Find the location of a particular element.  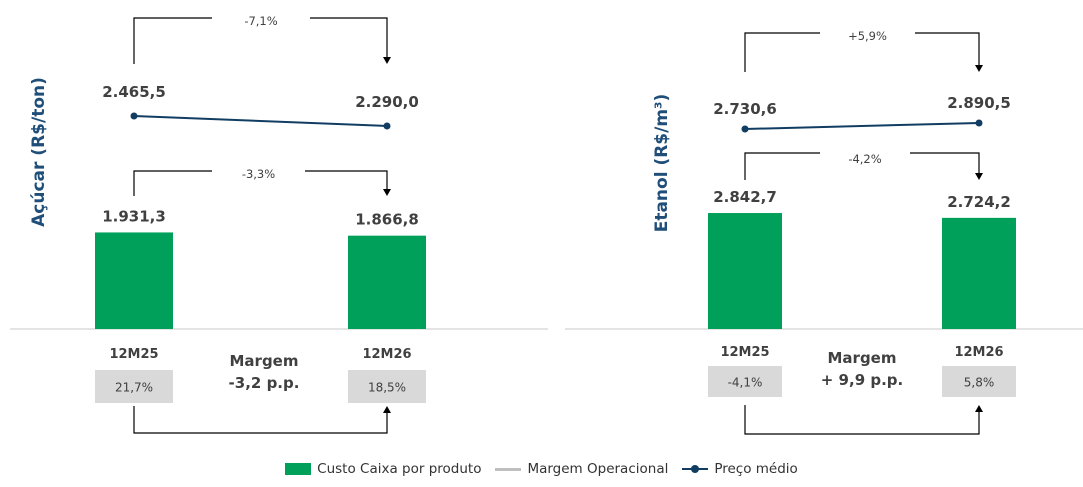

price-label: 2.890,5 is located at coordinates (979, 103).